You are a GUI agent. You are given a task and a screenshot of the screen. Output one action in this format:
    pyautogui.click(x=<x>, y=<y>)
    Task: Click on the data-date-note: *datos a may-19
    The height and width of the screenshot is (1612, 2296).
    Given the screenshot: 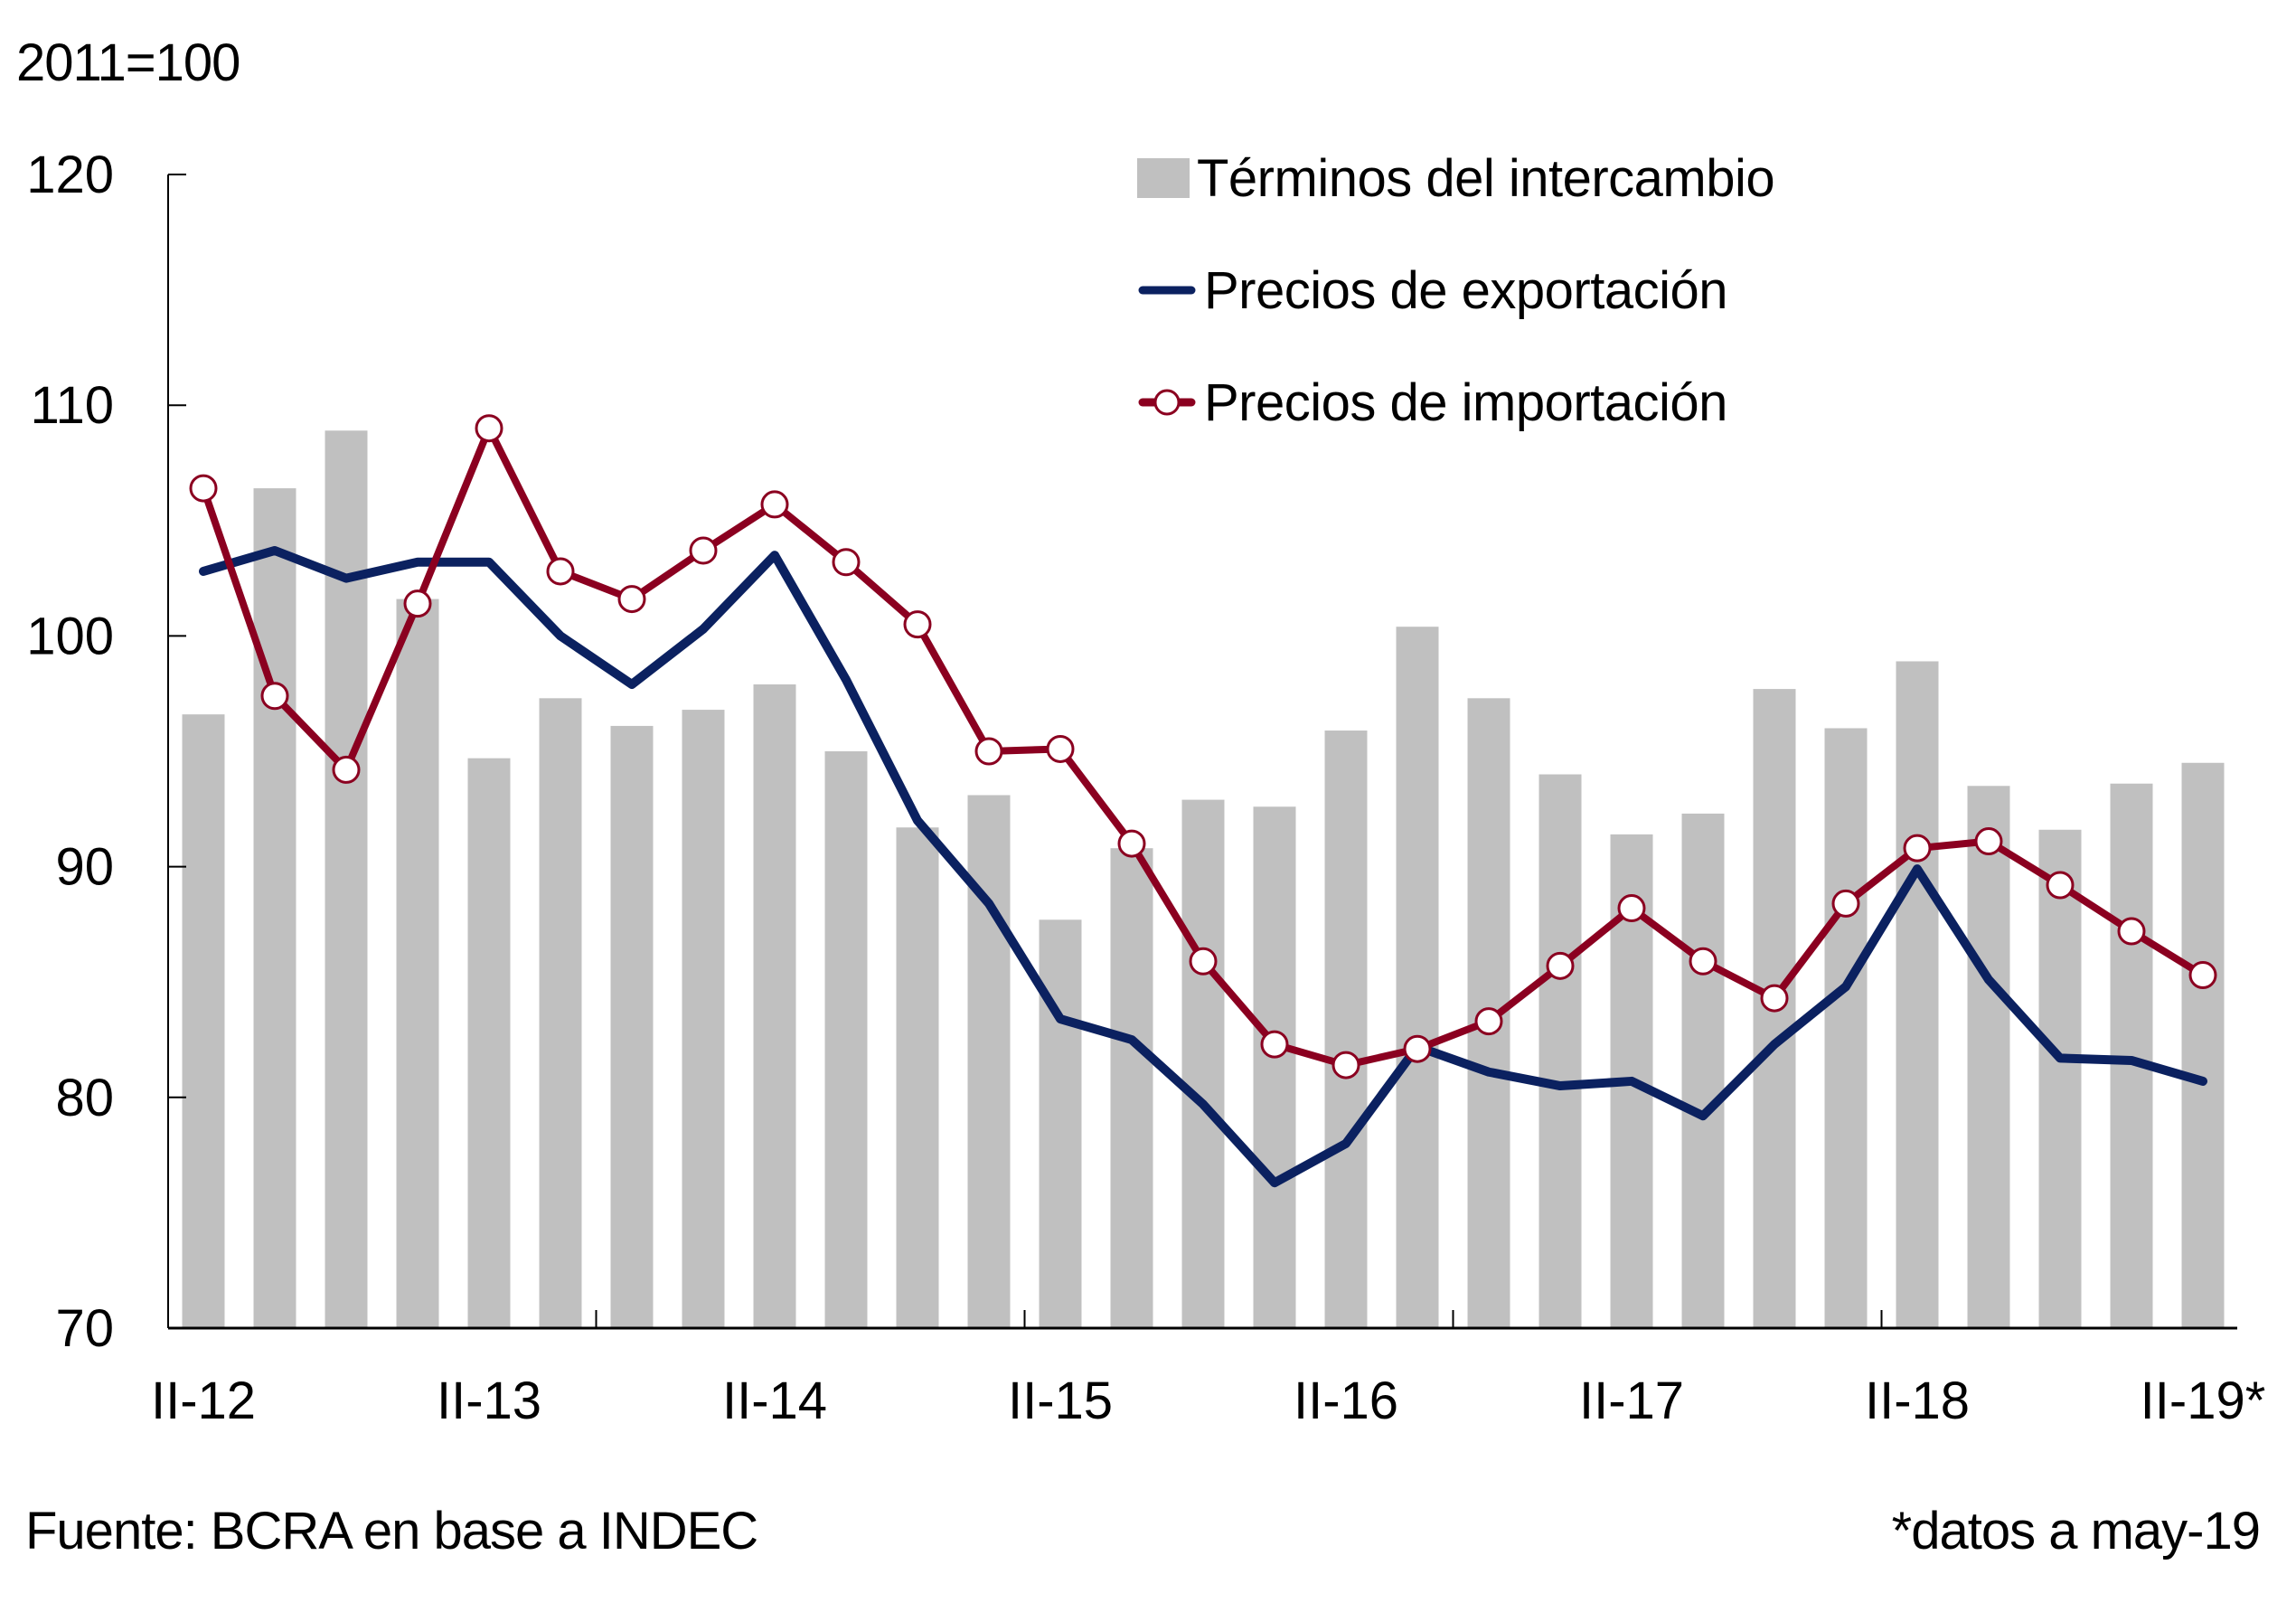 What is the action you would take?
    pyautogui.click(x=2076, y=1531)
    